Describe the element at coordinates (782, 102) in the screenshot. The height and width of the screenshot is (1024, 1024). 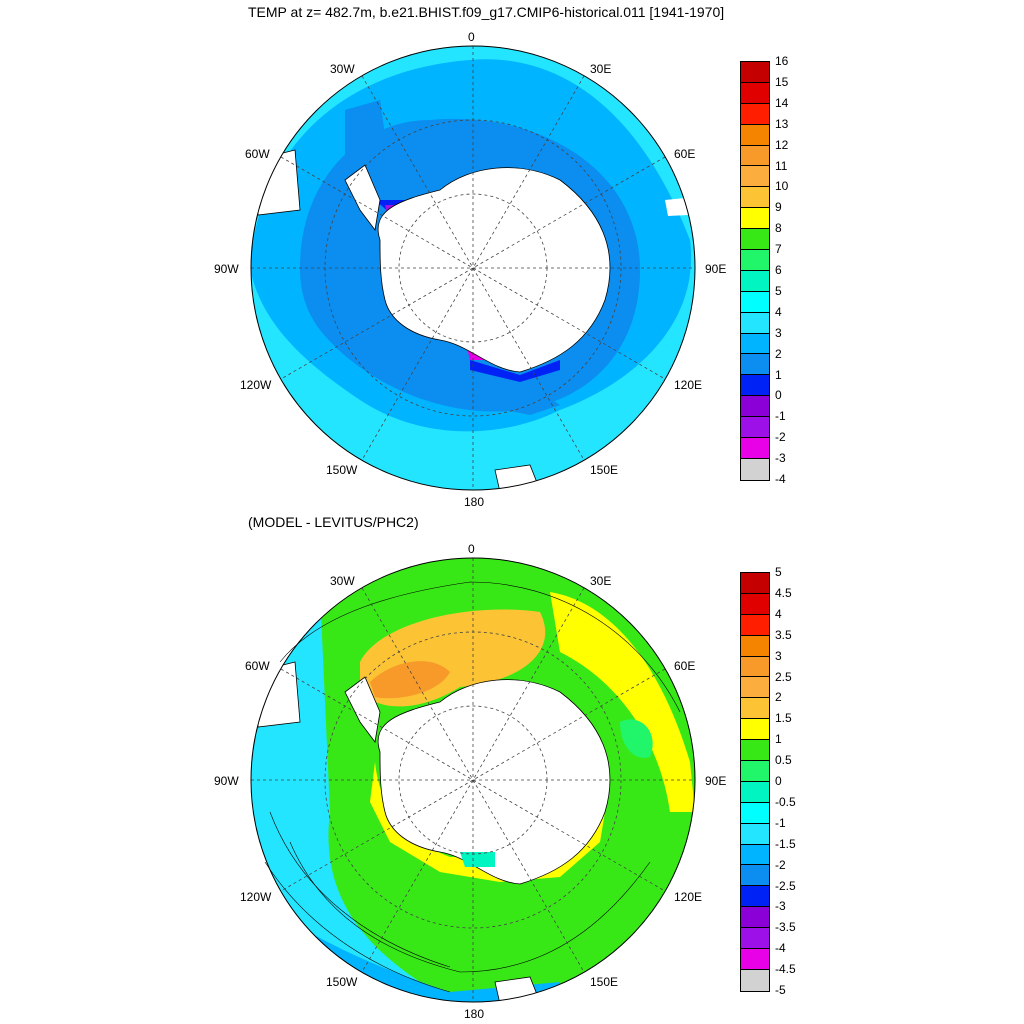
I see `colorbar-tick-label: 14` at that location.